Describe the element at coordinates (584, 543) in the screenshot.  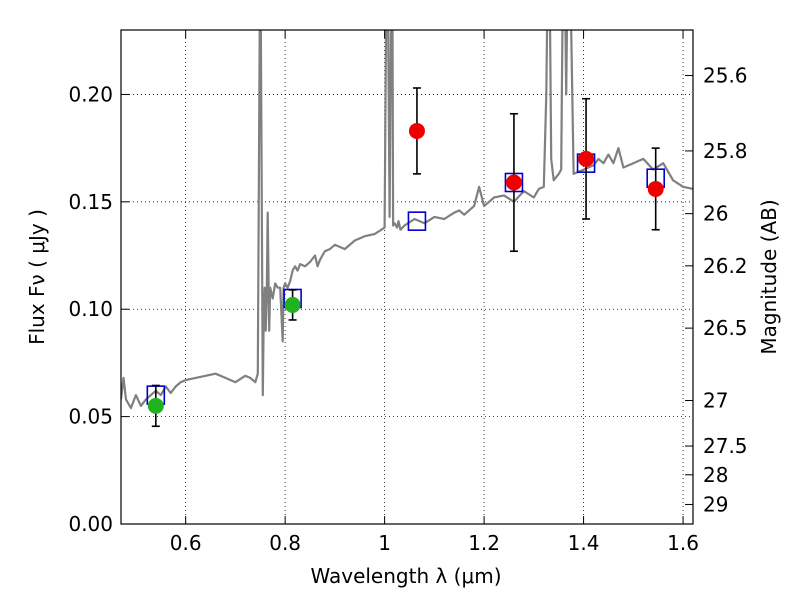
I see `x-tick-label: 1.4` at that location.